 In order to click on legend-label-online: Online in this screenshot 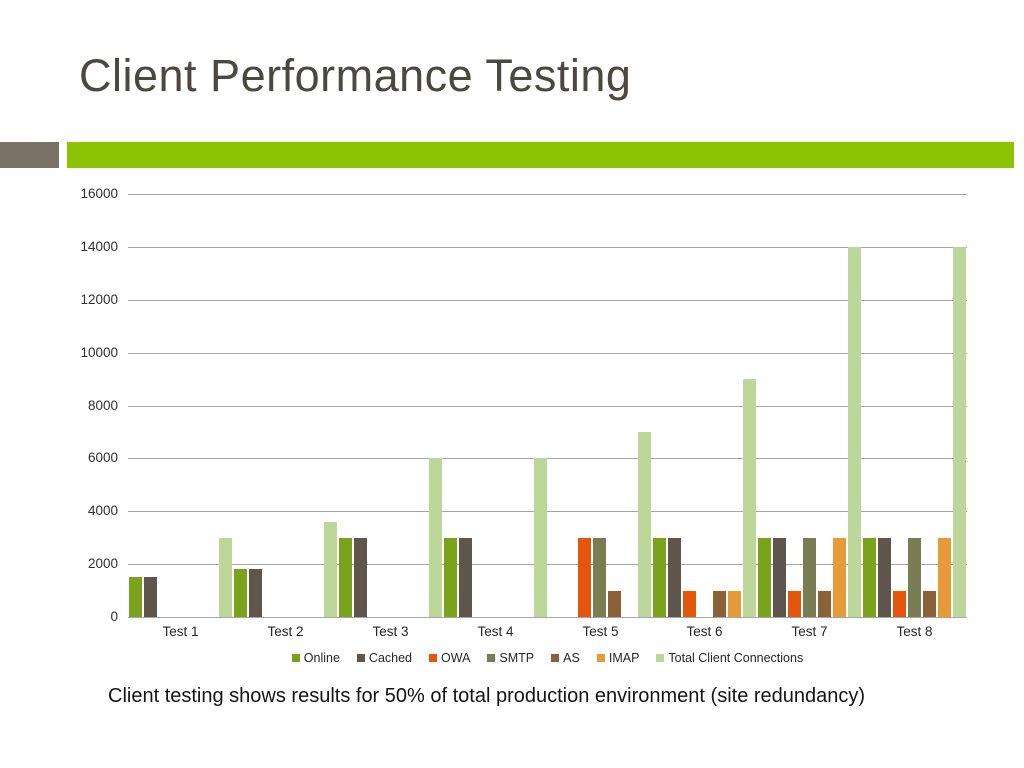, I will do `click(321, 658)`.